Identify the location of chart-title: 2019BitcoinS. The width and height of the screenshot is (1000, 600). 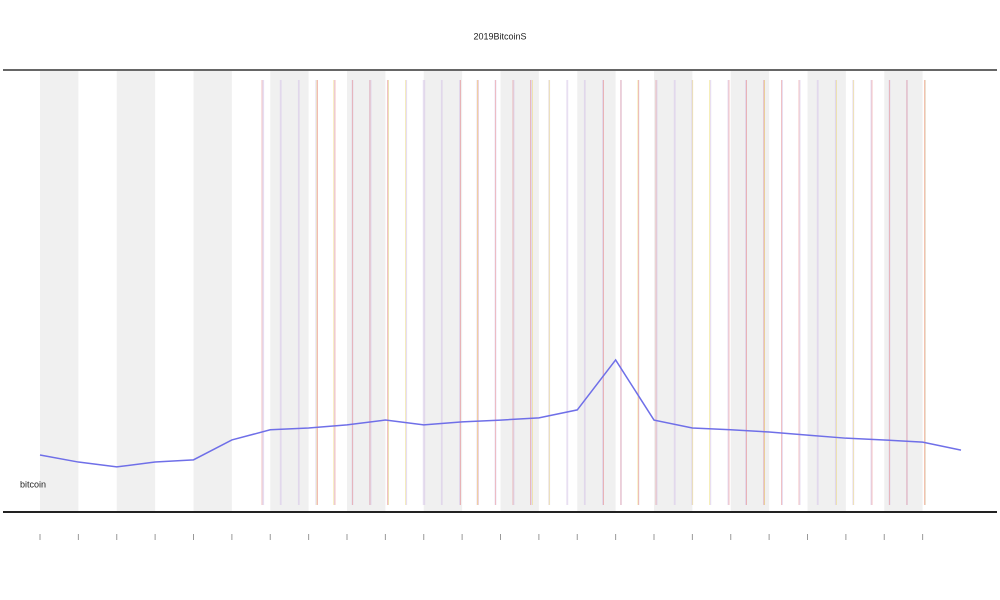
(499, 36).